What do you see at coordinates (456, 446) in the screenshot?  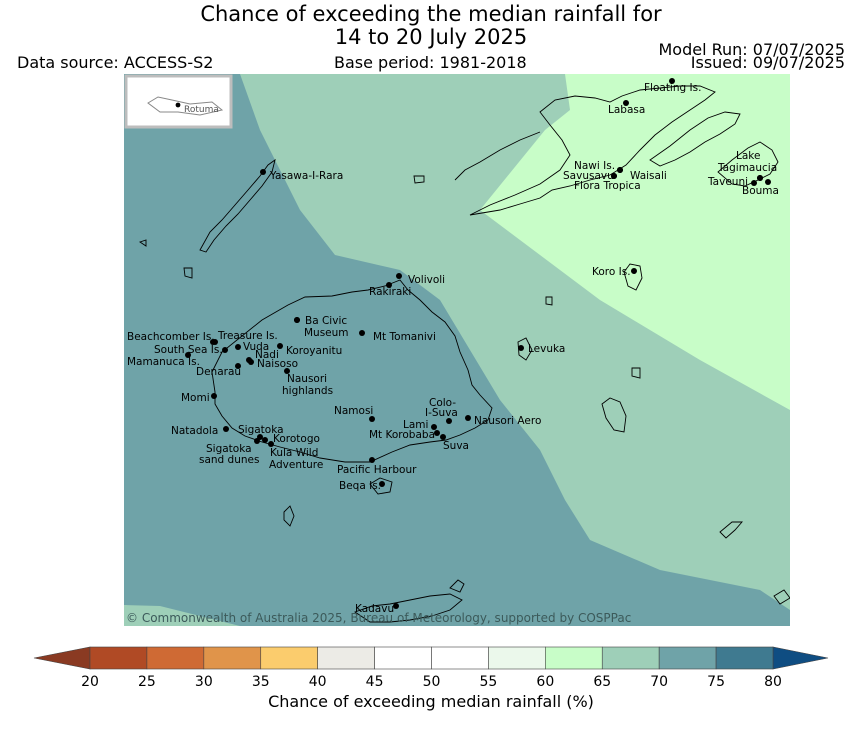 I see `place-label: Suva` at bounding box center [456, 446].